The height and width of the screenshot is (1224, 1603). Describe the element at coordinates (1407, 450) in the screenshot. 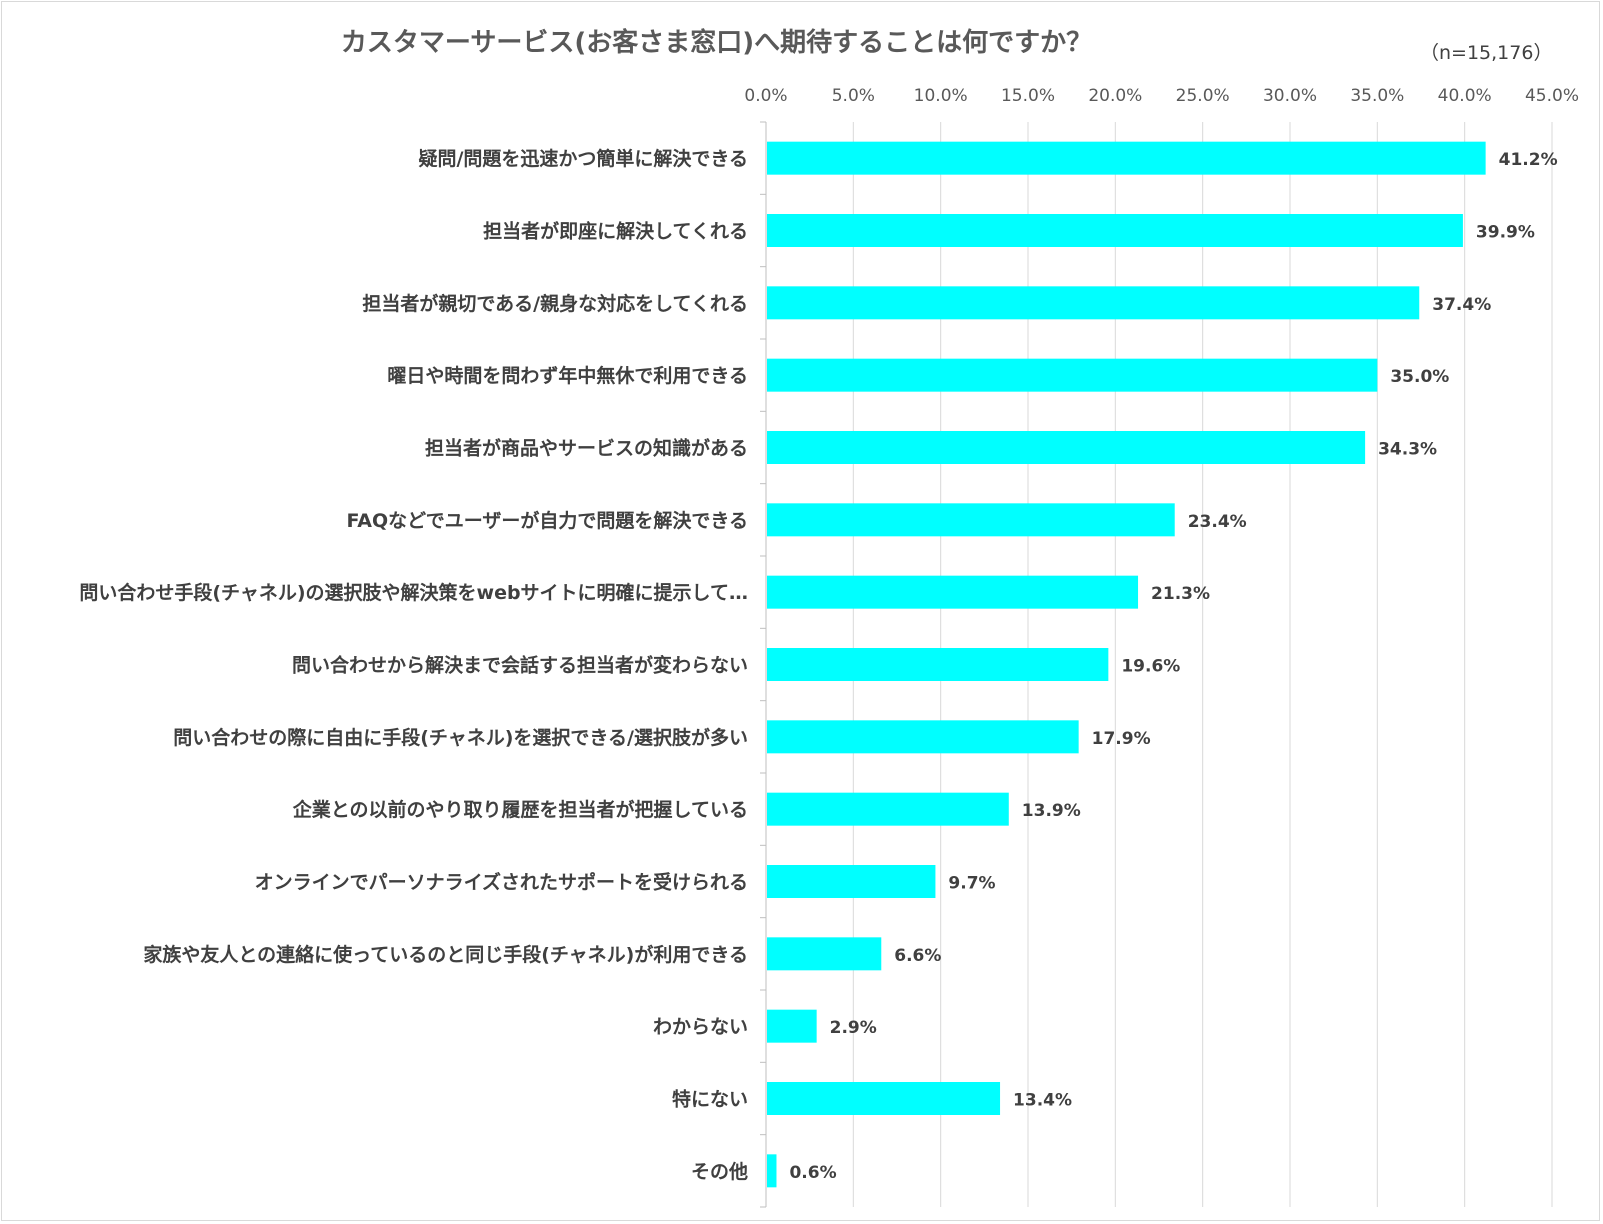

I see `data-label: 34.3%` at that location.